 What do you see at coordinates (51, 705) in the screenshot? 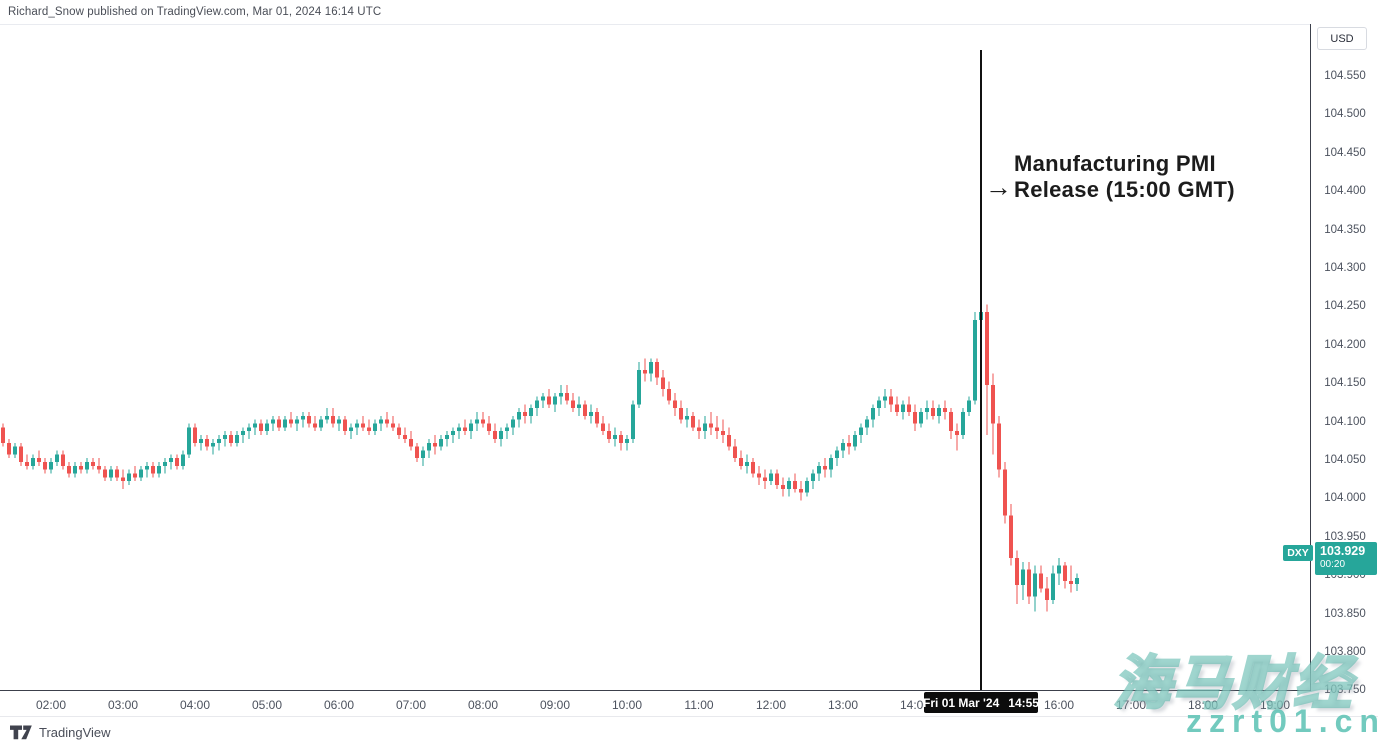
I see `time-axis-label: 02:00` at bounding box center [51, 705].